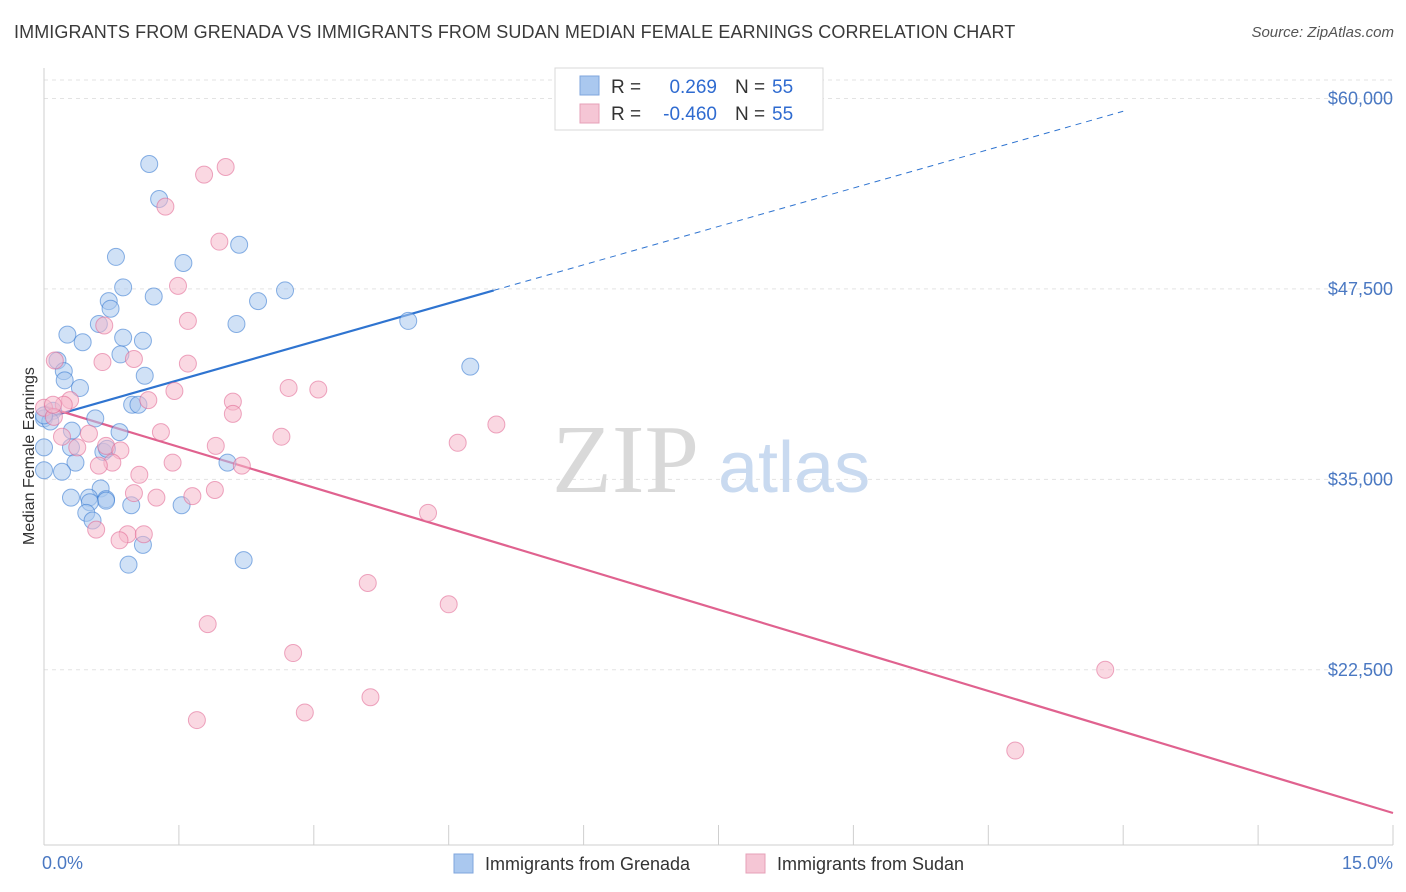 The image size is (1406, 892). What do you see at coordinates (794, 468) in the screenshot?
I see `watermark-atlas: atlas` at bounding box center [794, 468].